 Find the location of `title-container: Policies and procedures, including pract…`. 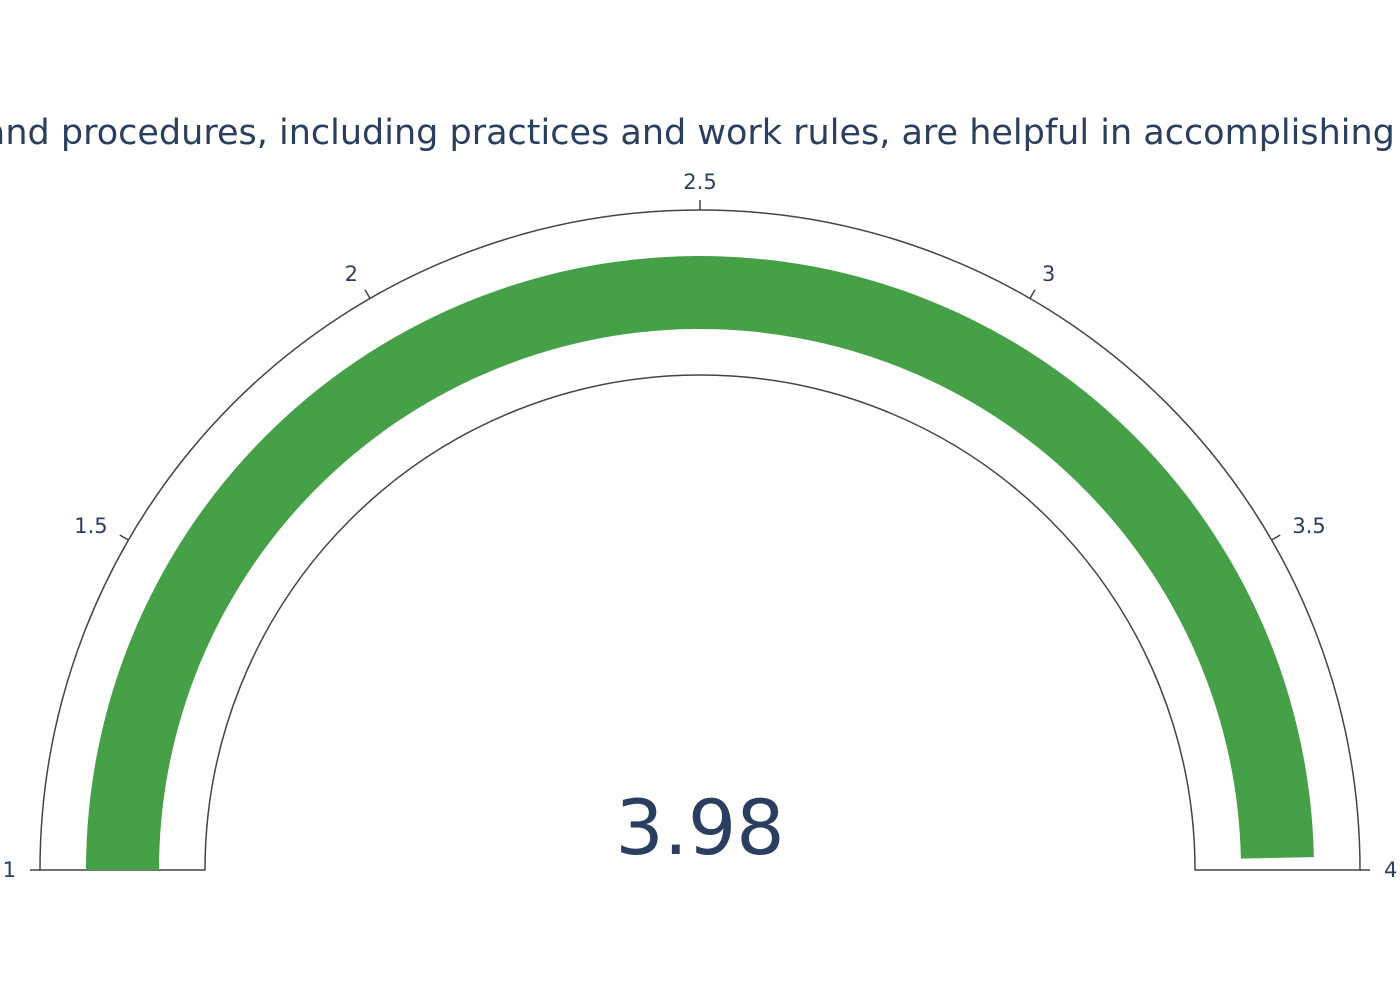

title-container: Policies and procedures, including pract… is located at coordinates (700, 135).